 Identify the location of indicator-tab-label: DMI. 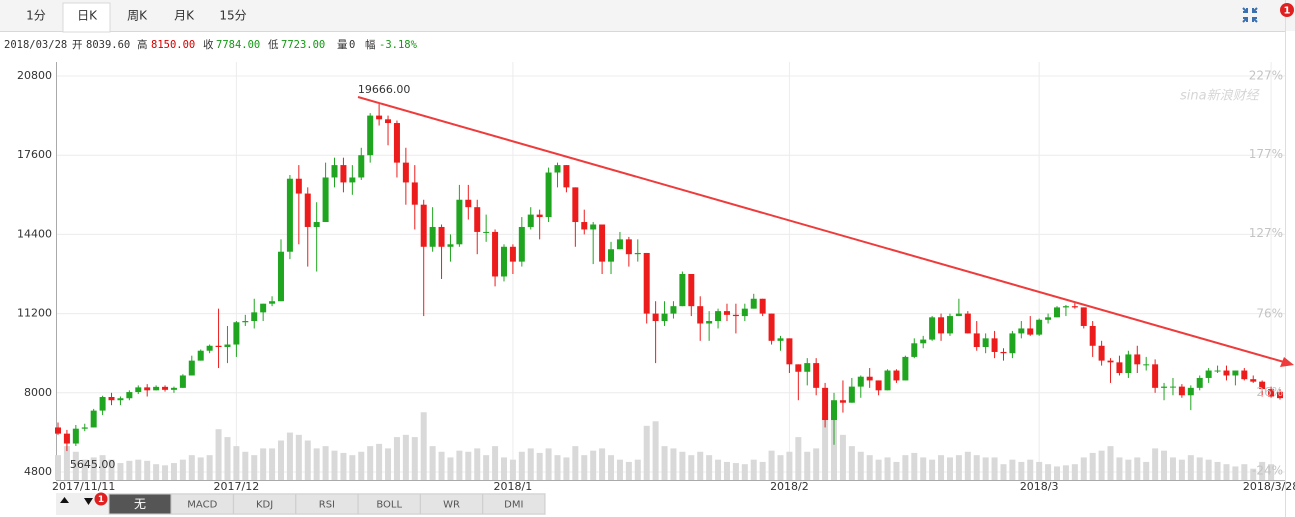
(513, 505).